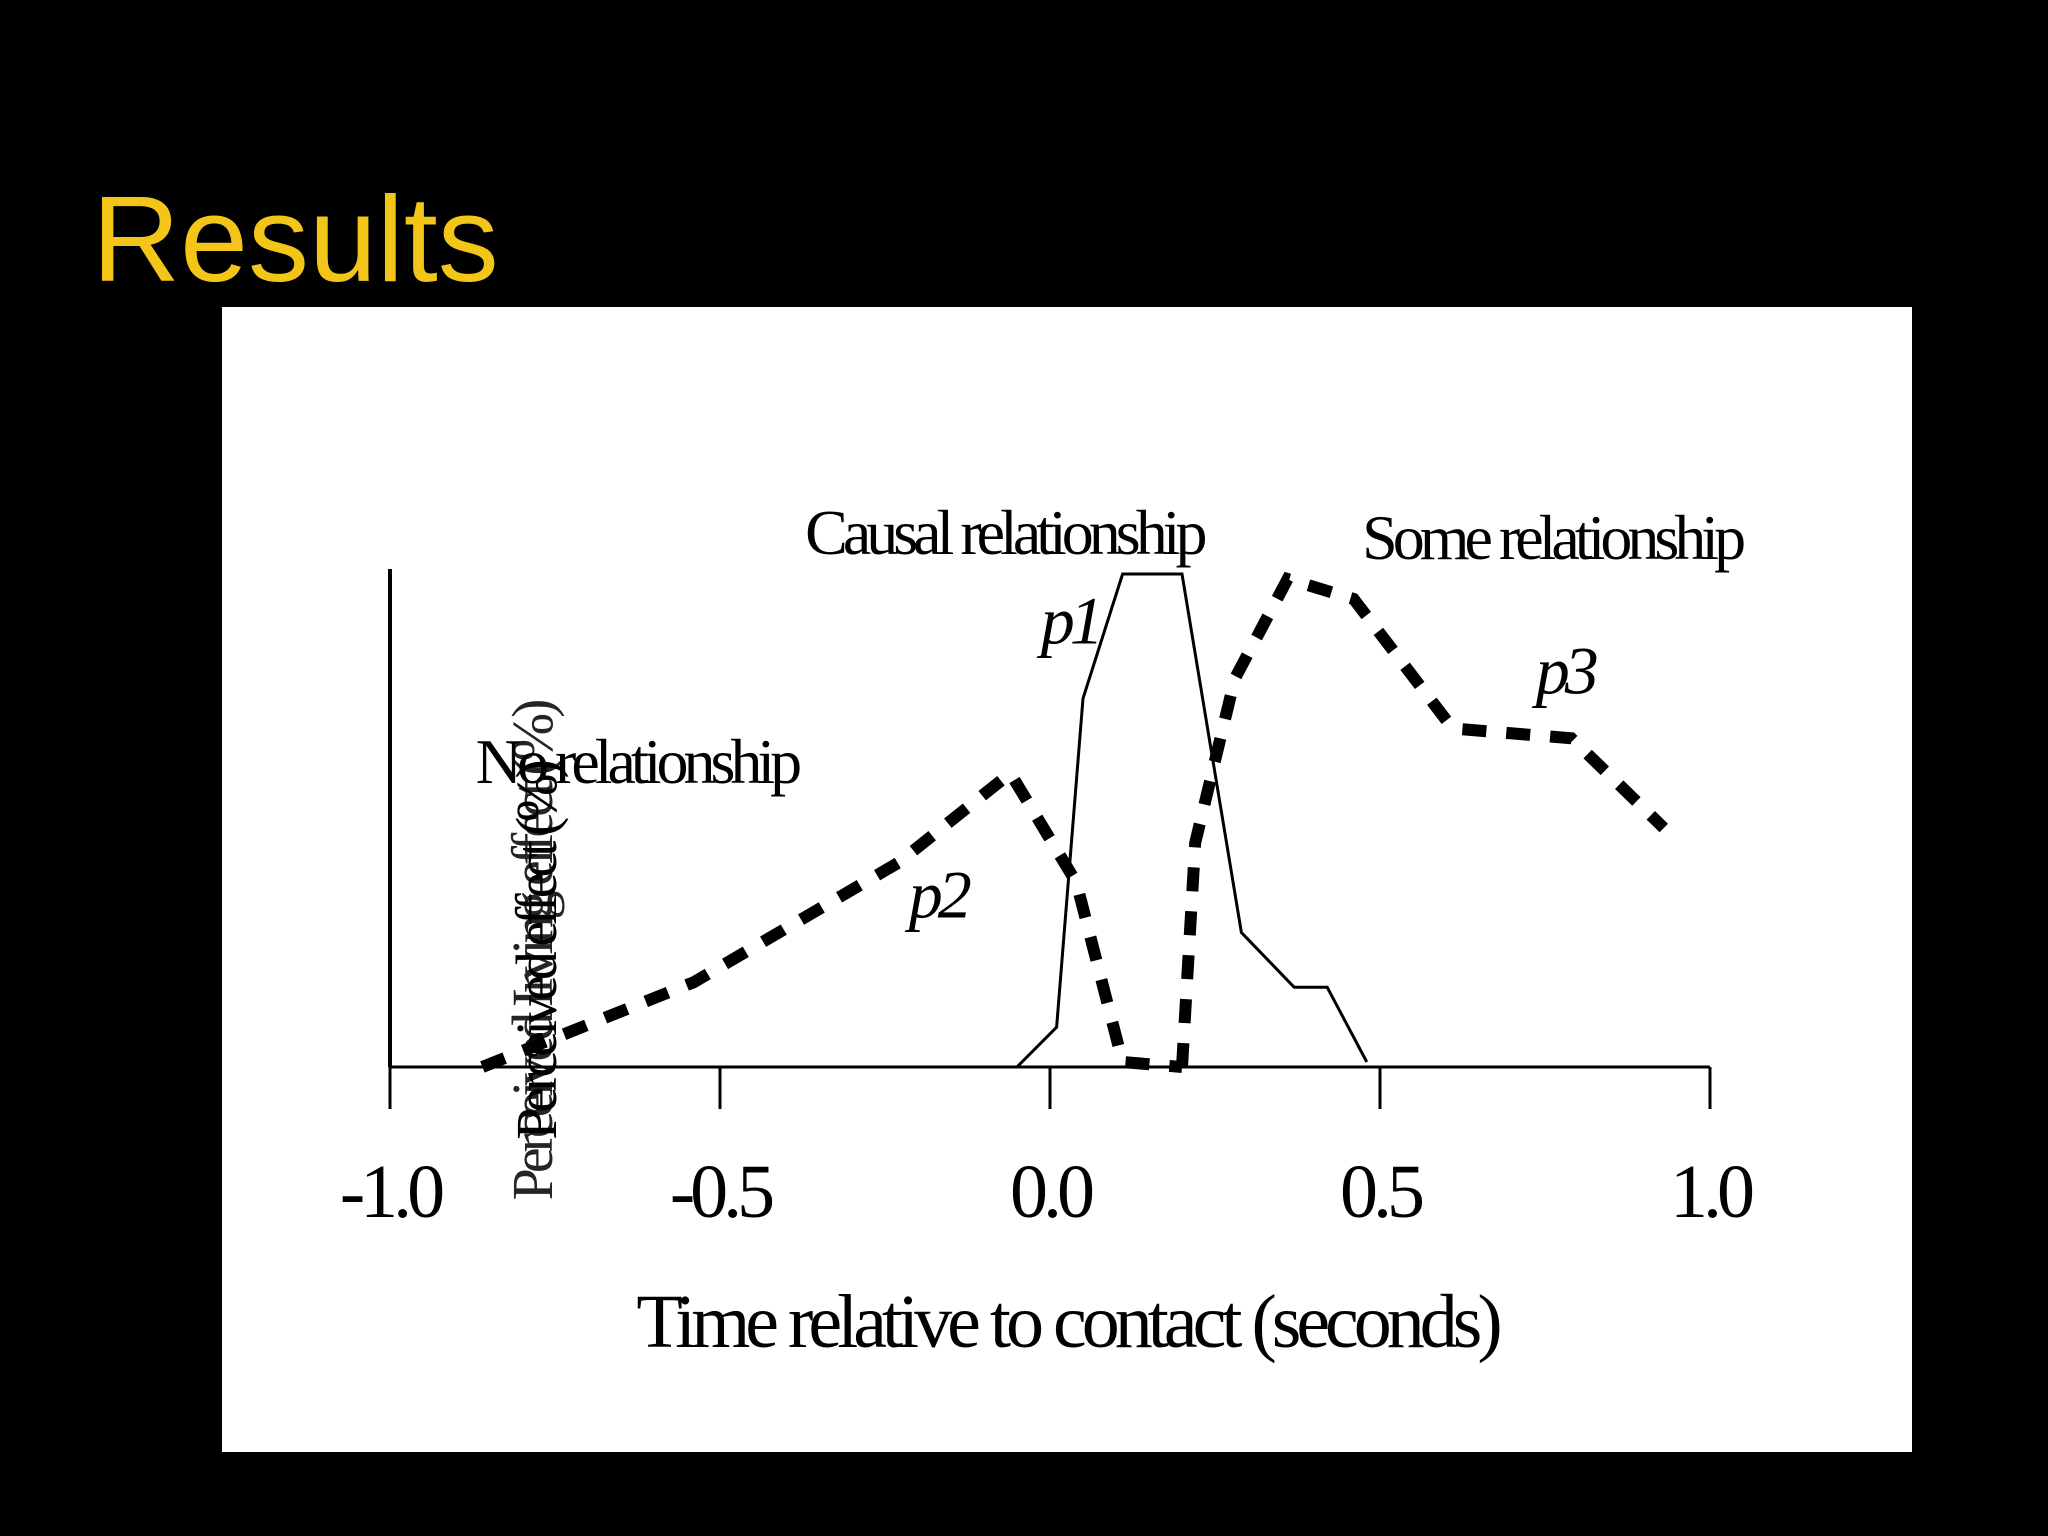 Image resolution: width=2048 pixels, height=1536 pixels. What do you see at coordinates (295, 239) in the screenshot?
I see `slide-title: Results` at bounding box center [295, 239].